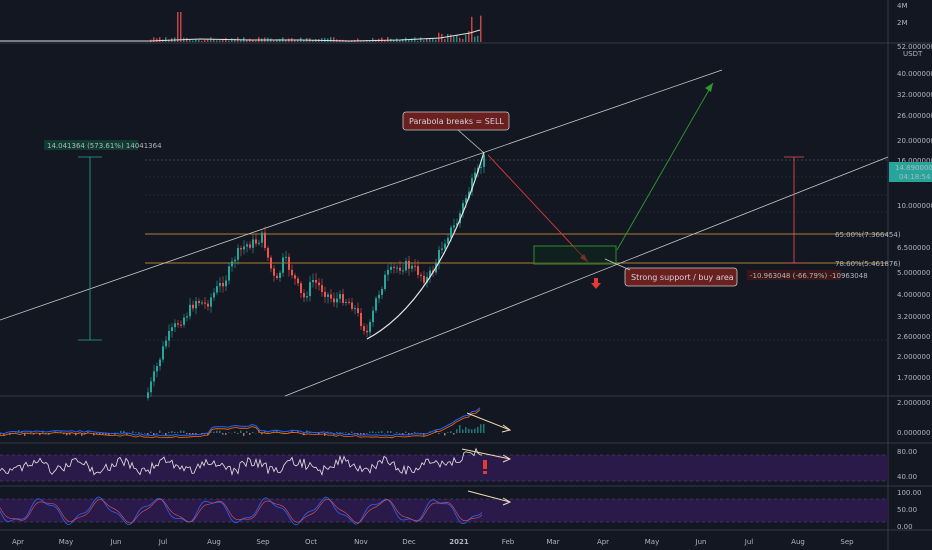  What do you see at coordinates (749, 542) in the screenshot?
I see `time-tick: Jul` at bounding box center [749, 542].